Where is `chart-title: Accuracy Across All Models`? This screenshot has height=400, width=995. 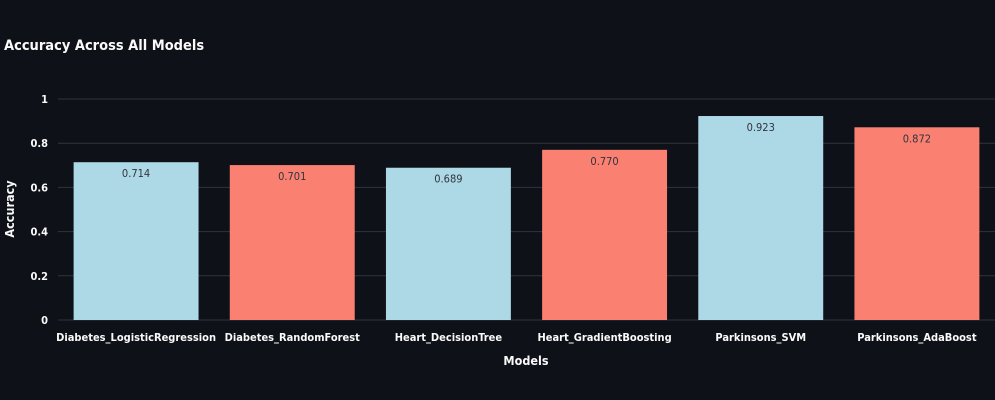 chart-title: Accuracy Across All Models is located at coordinates (104, 46).